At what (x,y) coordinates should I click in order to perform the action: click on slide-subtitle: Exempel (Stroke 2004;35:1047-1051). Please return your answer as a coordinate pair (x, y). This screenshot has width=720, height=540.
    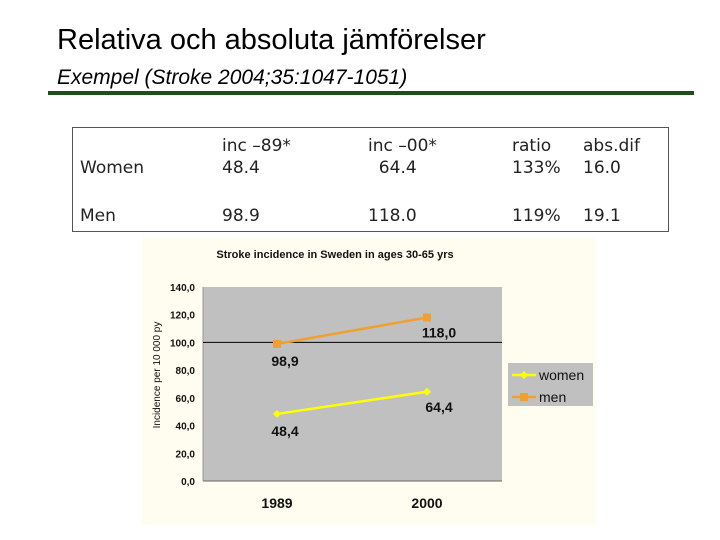
    Looking at the image, I should click on (232, 77).